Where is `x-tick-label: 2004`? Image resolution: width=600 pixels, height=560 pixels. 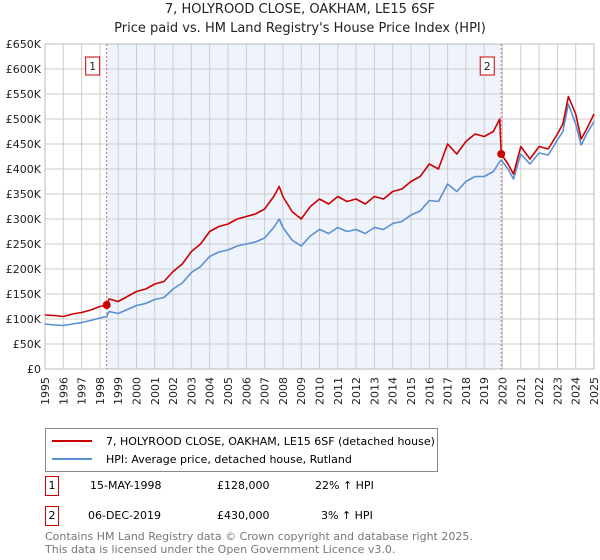 x-tick-label: 2004 is located at coordinates (210, 391).